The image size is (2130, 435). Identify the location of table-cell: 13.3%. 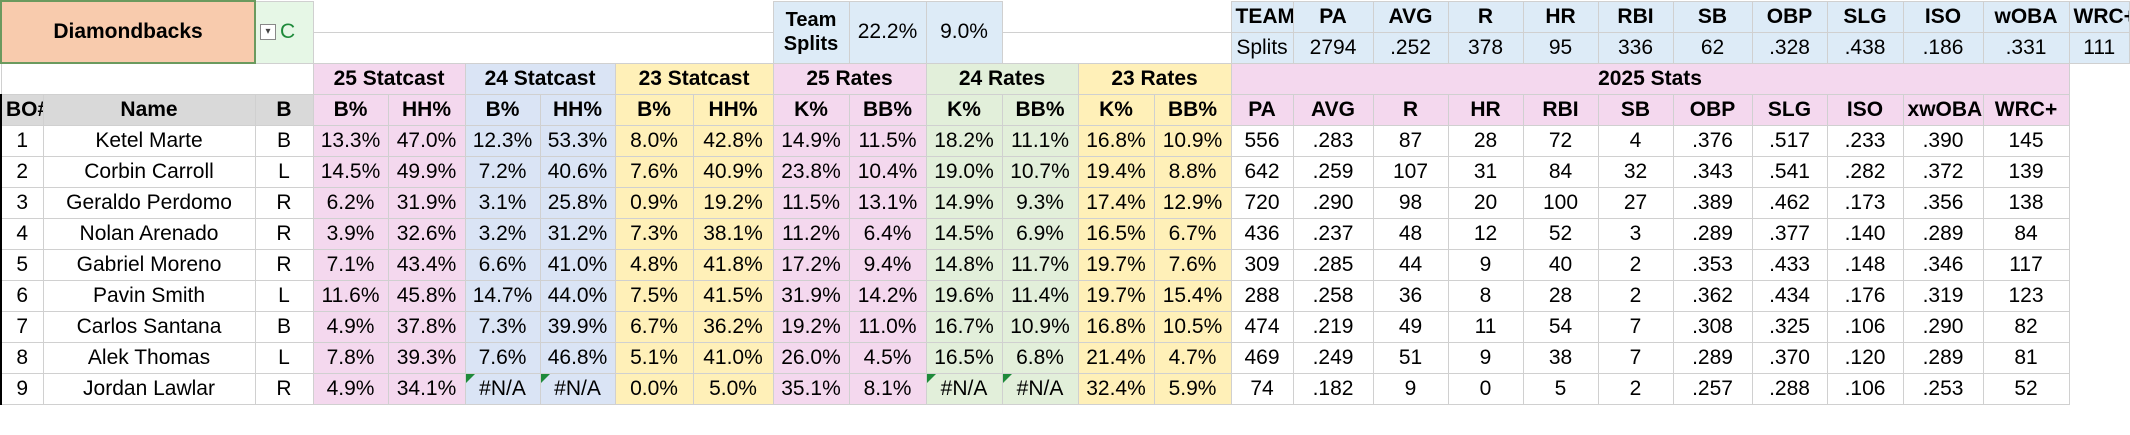
(350, 140).